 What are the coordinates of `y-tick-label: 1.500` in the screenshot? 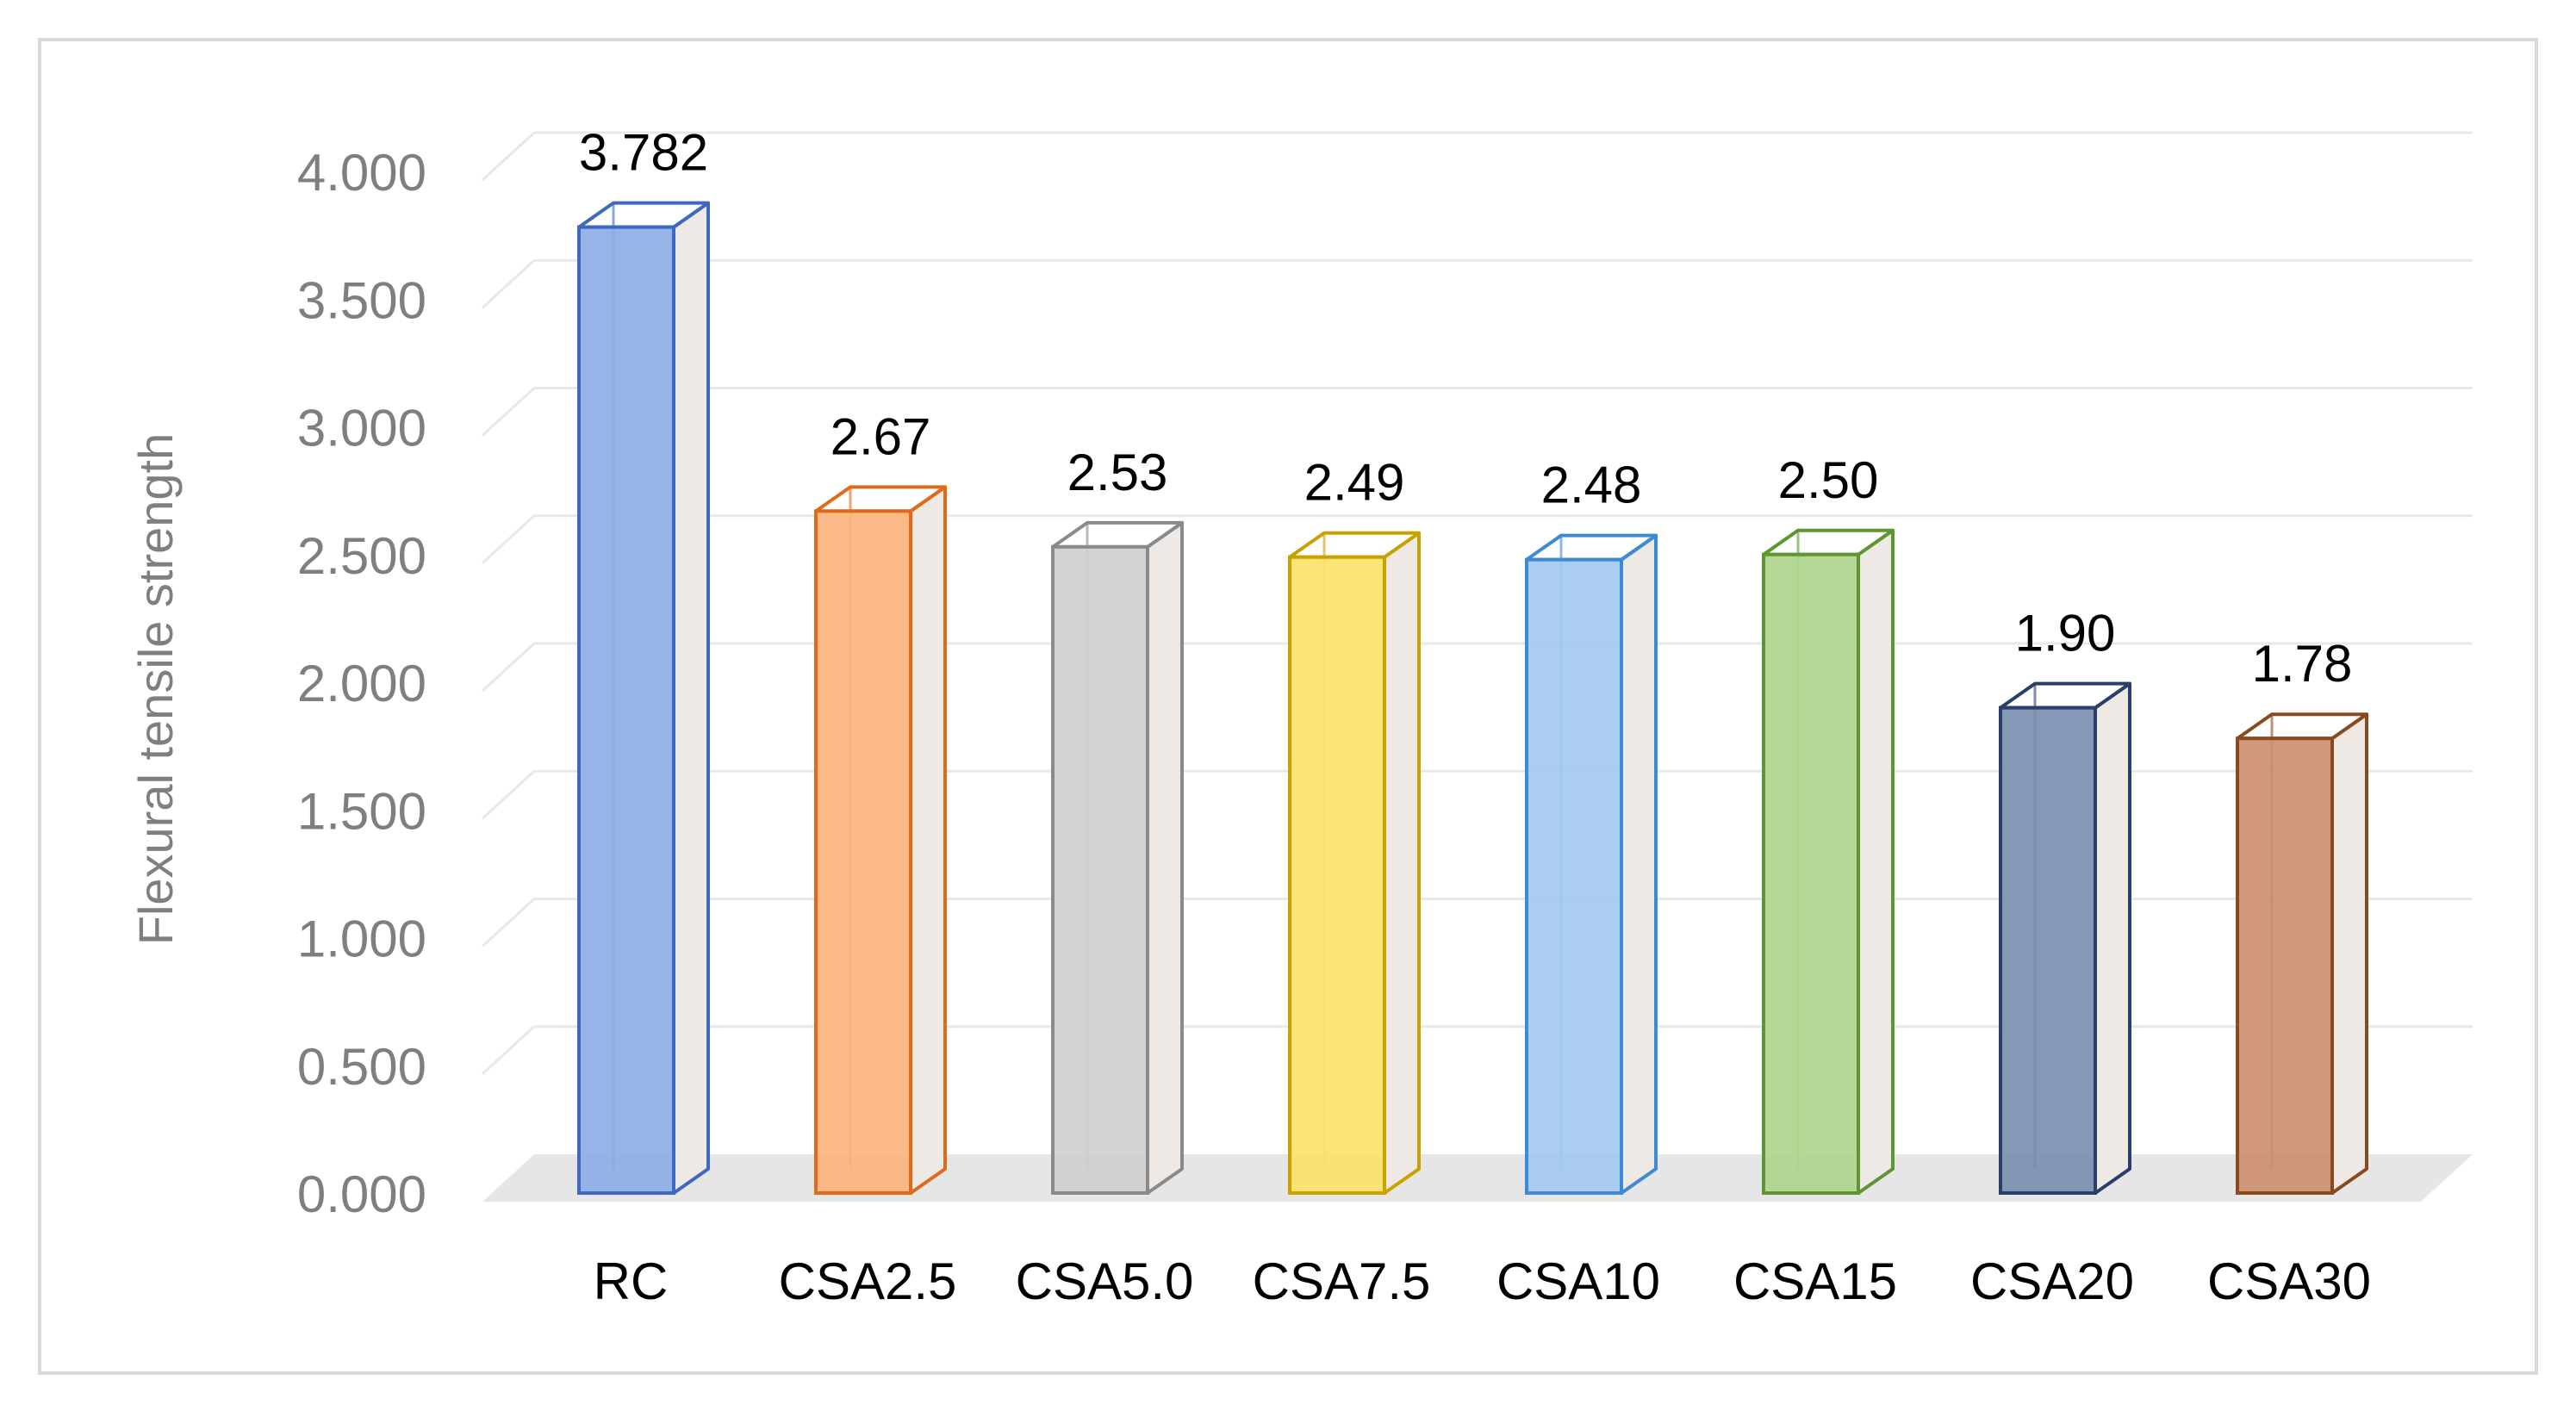 It's located at (362, 811).